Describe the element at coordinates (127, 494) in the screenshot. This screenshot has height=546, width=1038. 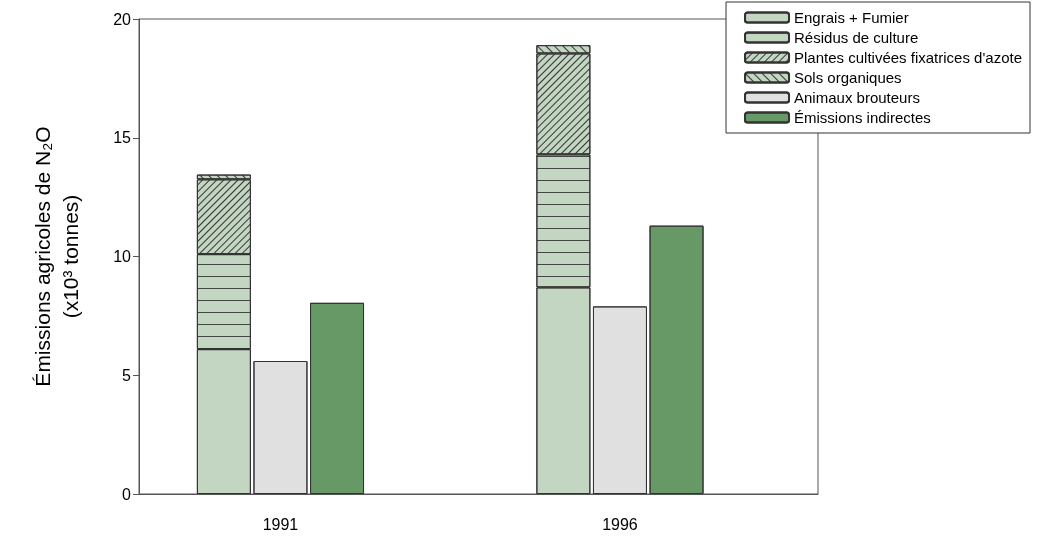
I see `y-tick-label: 0` at that location.